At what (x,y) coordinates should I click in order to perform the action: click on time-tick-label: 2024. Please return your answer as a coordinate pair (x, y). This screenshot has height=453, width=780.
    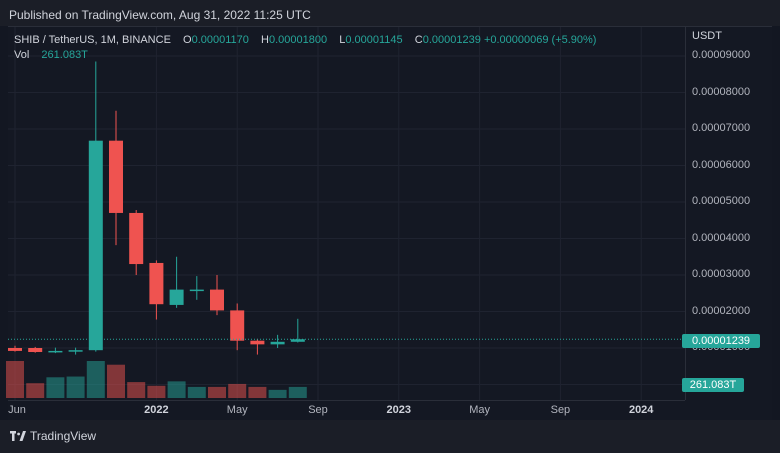
    Looking at the image, I should click on (641, 410).